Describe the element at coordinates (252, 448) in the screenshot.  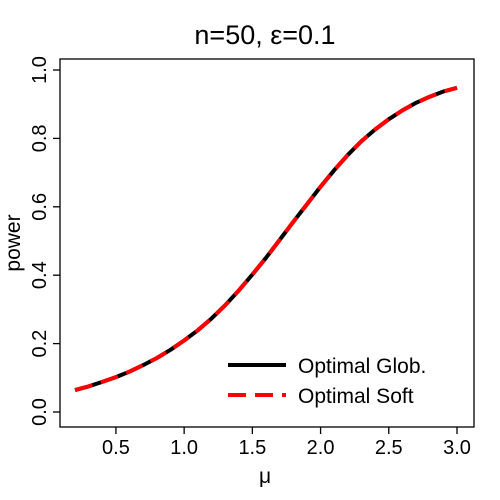
I see `x-tick-label: 1.5` at that location.